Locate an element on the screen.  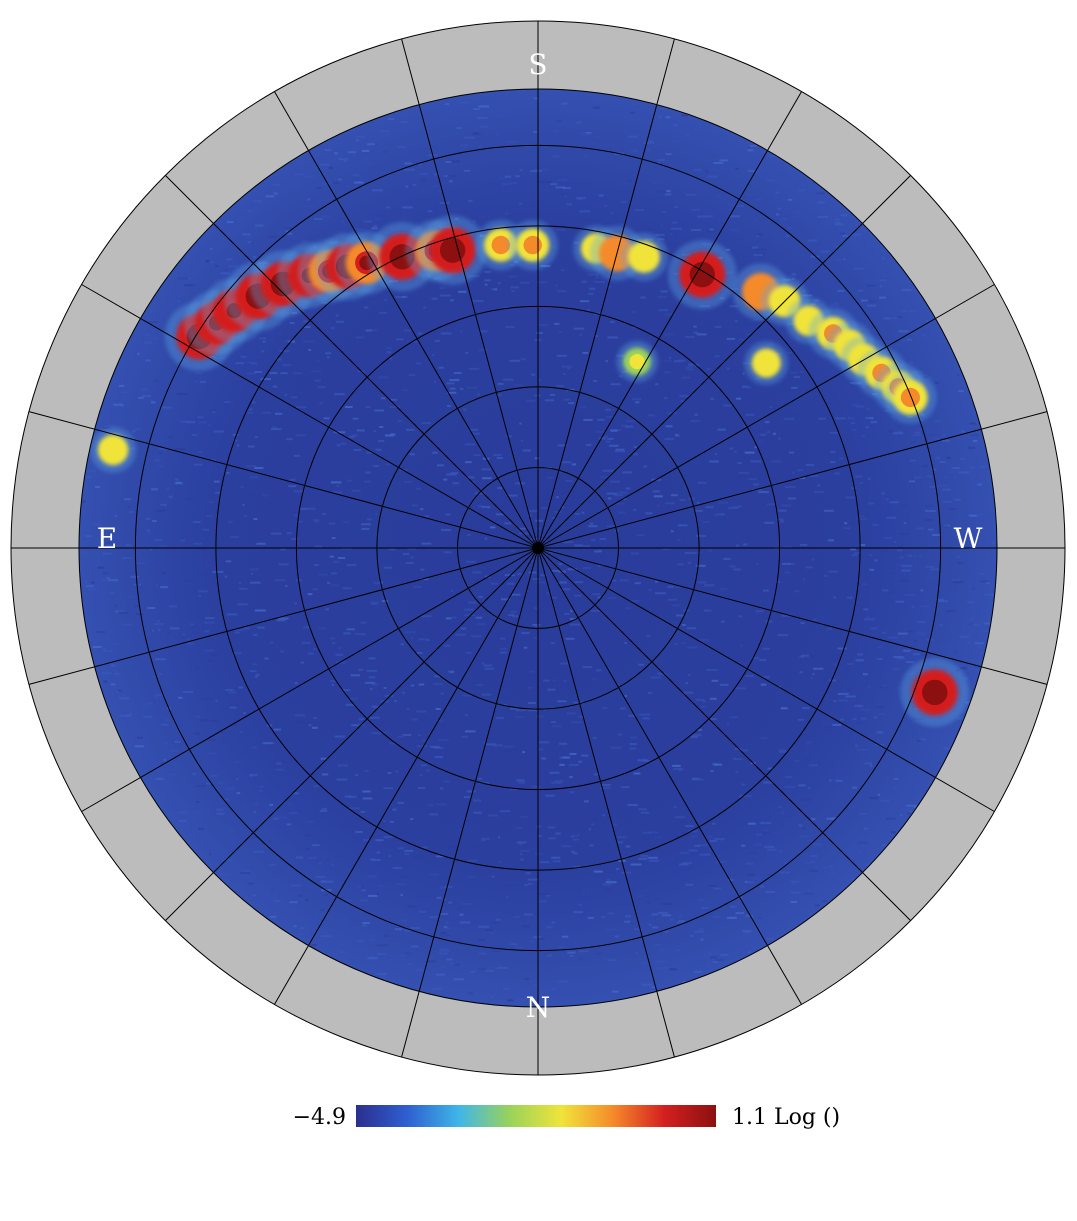
azimuth-spoke is located at coordinates (310, 679).